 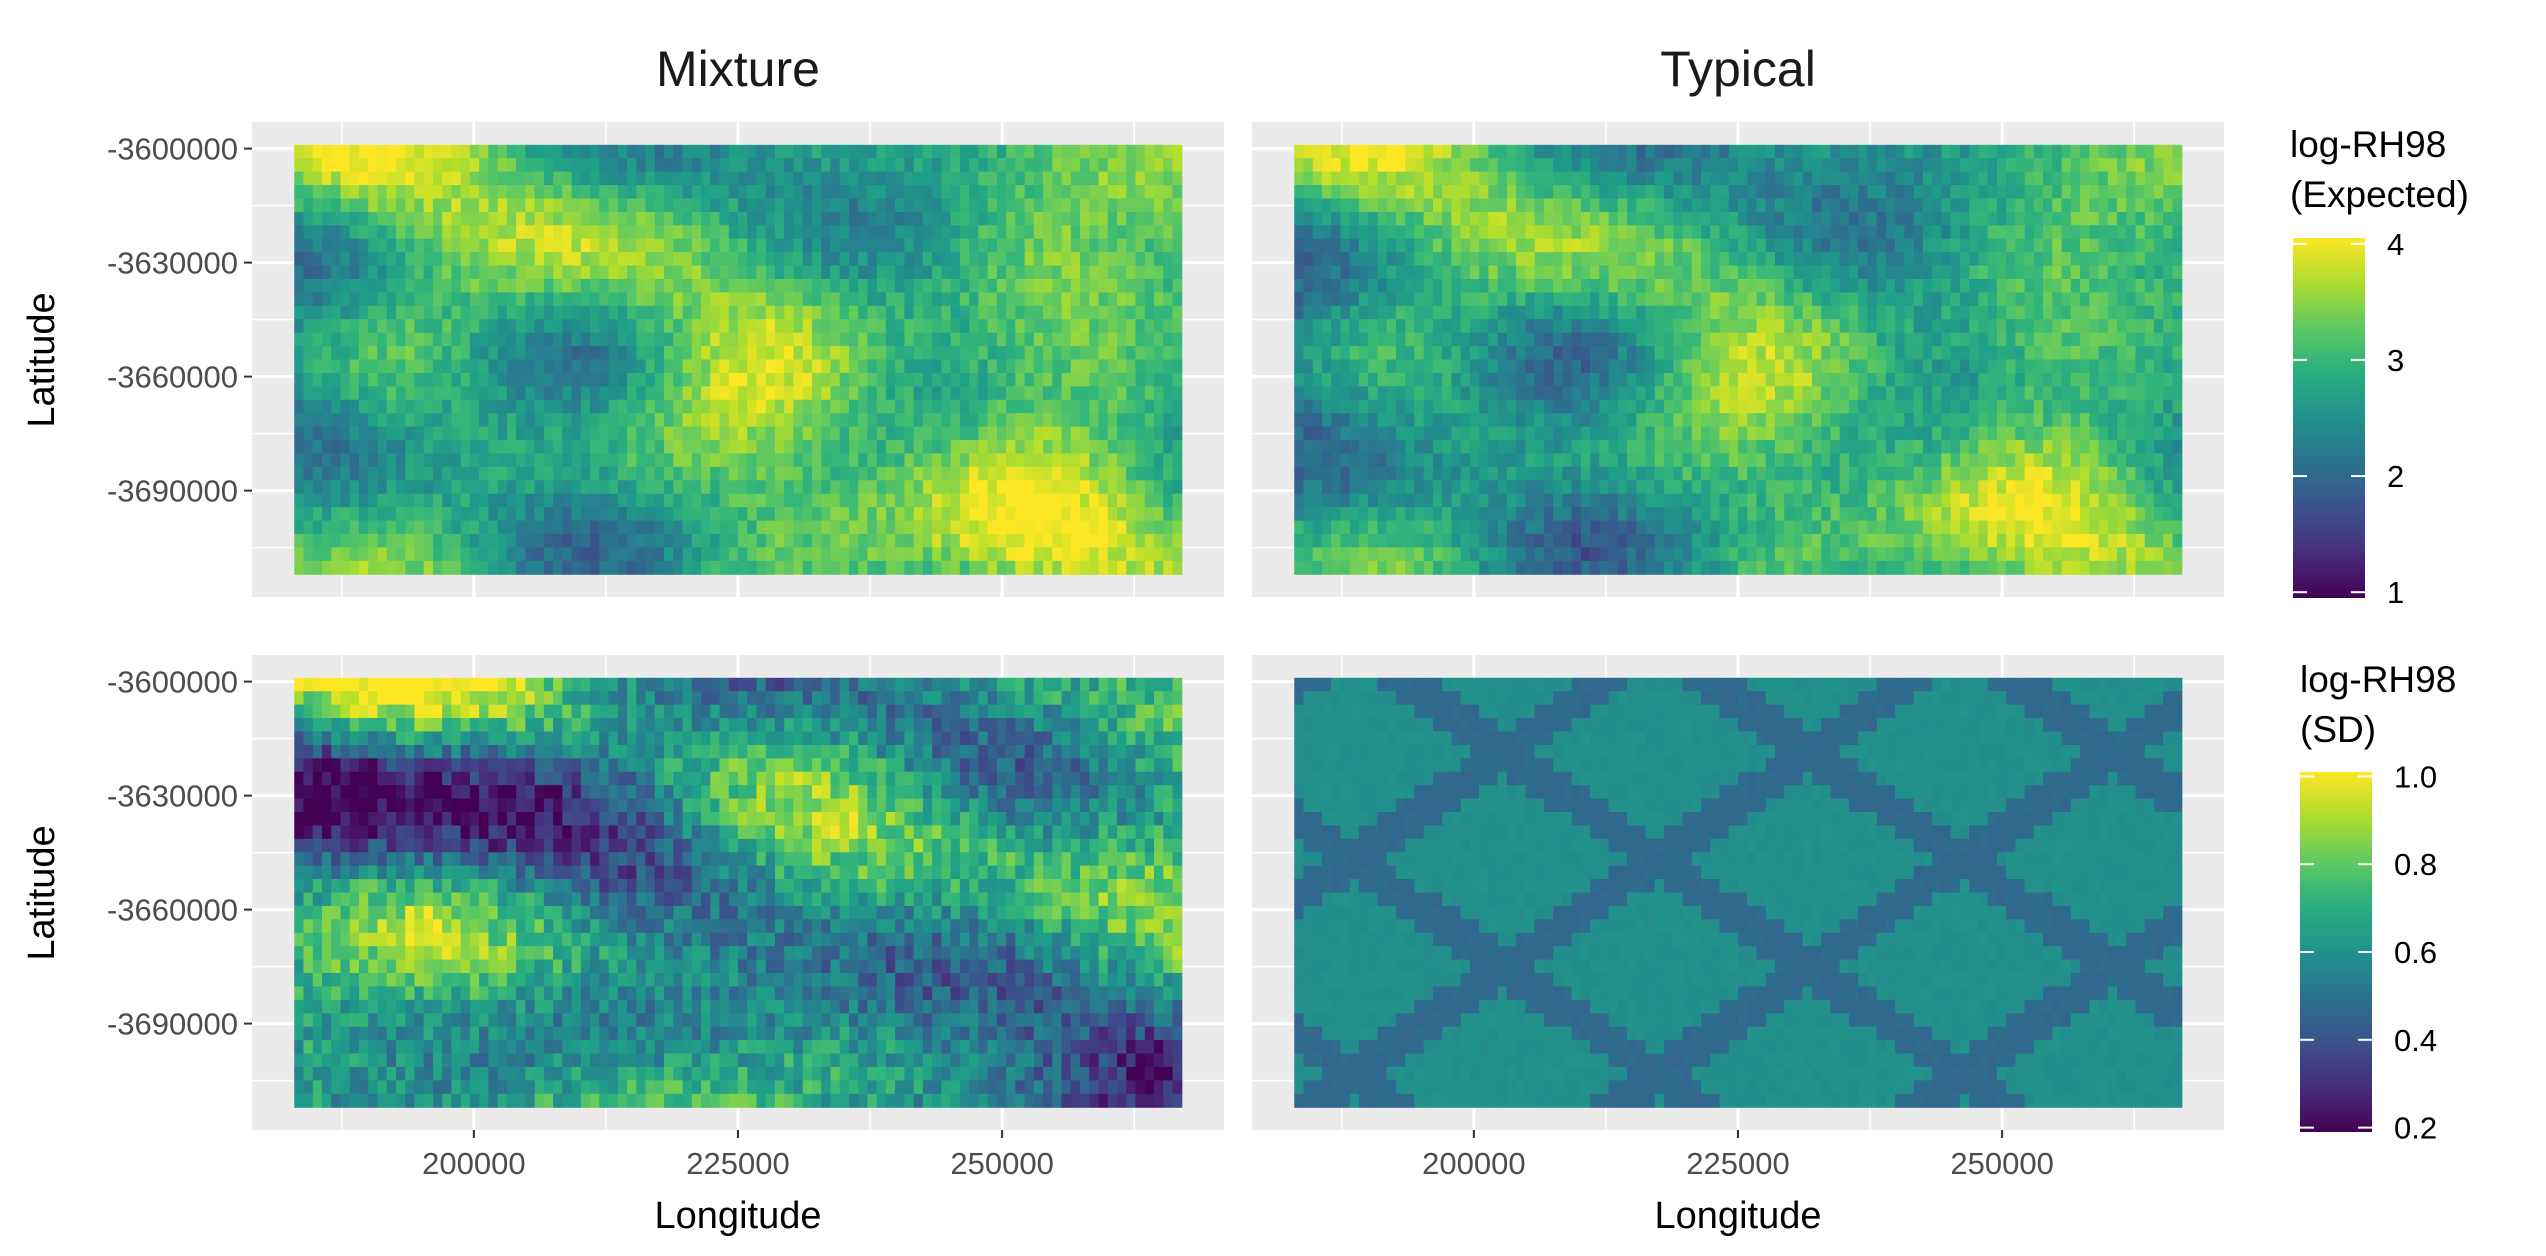 I want to click on legend-tick-label: 1, so click(x=2395, y=592).